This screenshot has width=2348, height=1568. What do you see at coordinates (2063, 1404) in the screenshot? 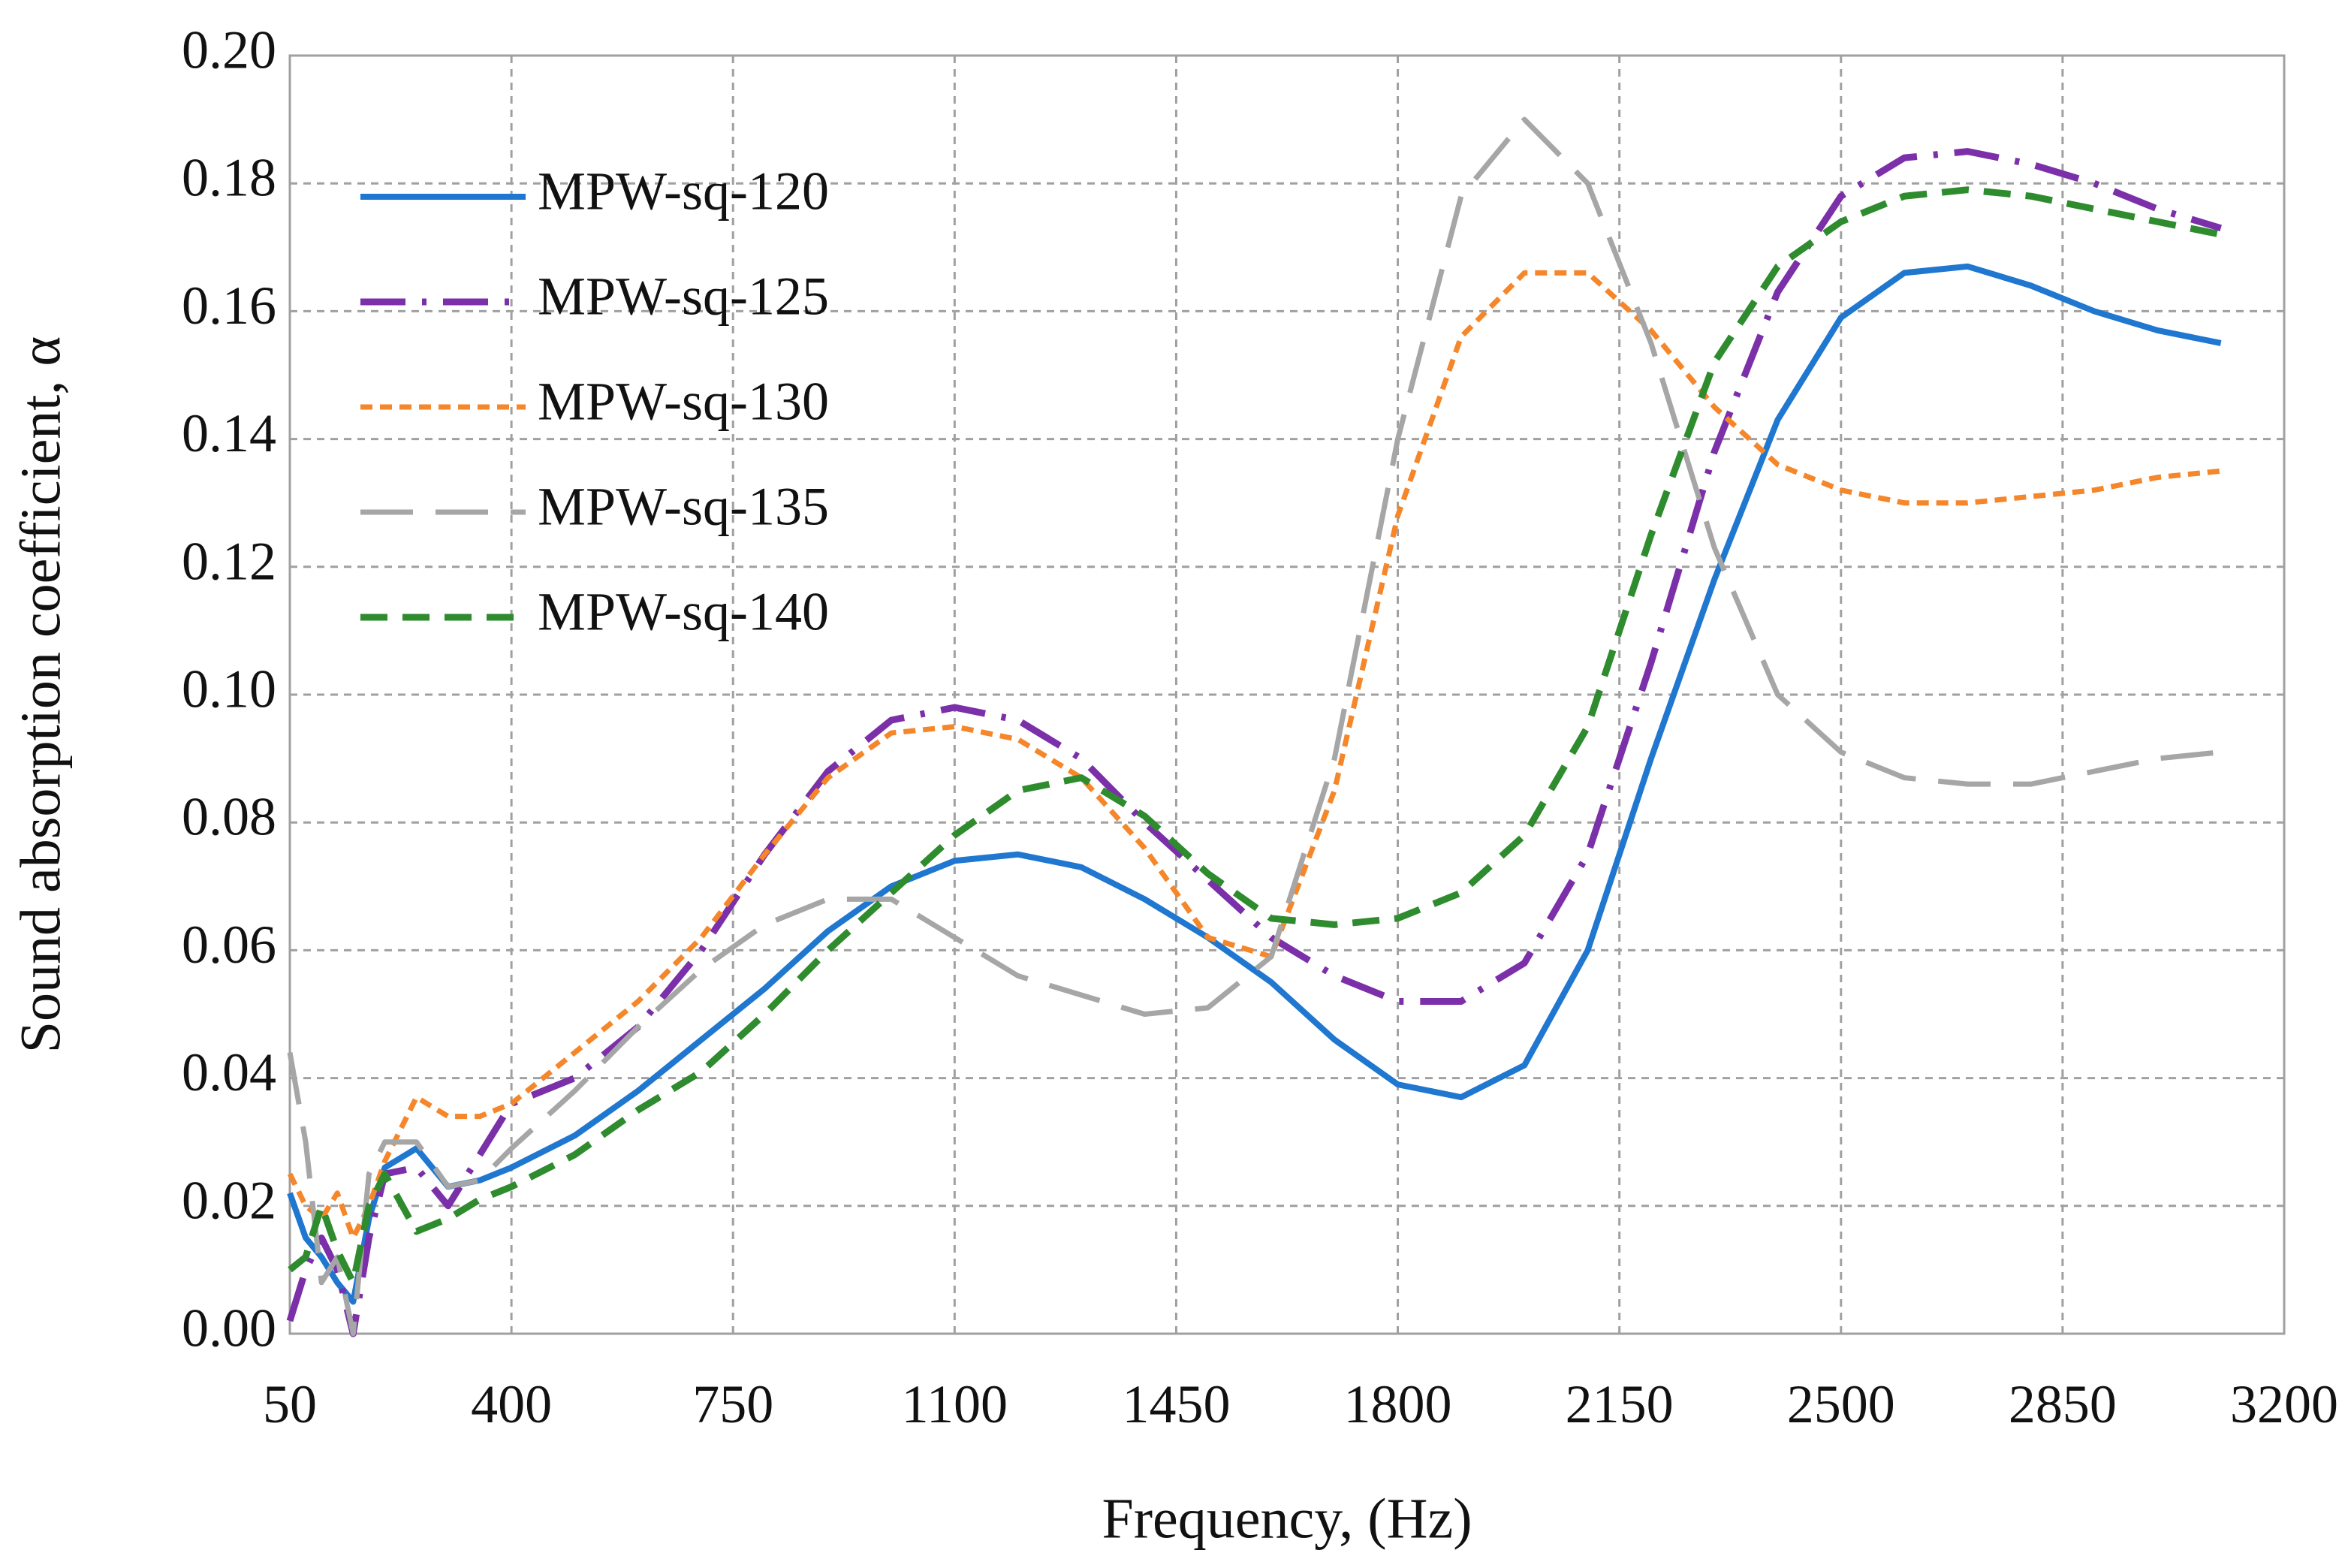
I see `x-tick-label: 2850` at bounding box center [2063, 1404].